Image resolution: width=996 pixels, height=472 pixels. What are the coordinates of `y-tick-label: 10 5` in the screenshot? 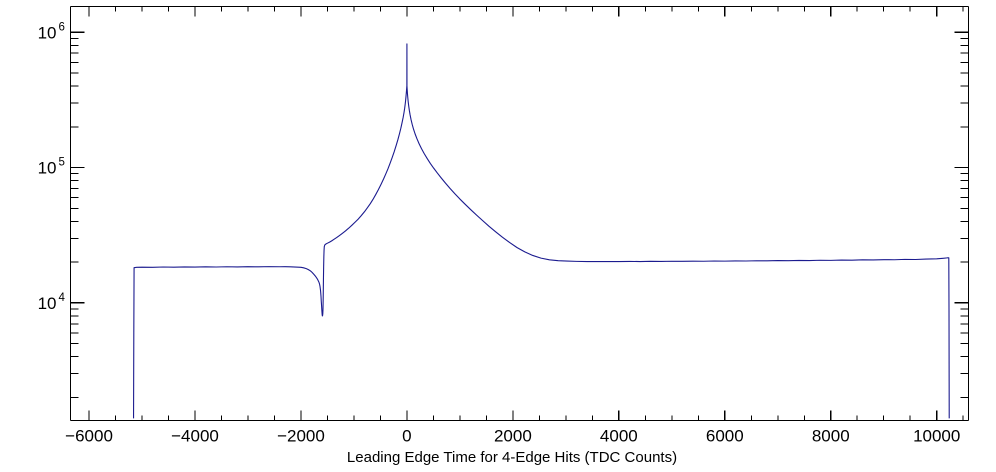 It's located at (51, 167).